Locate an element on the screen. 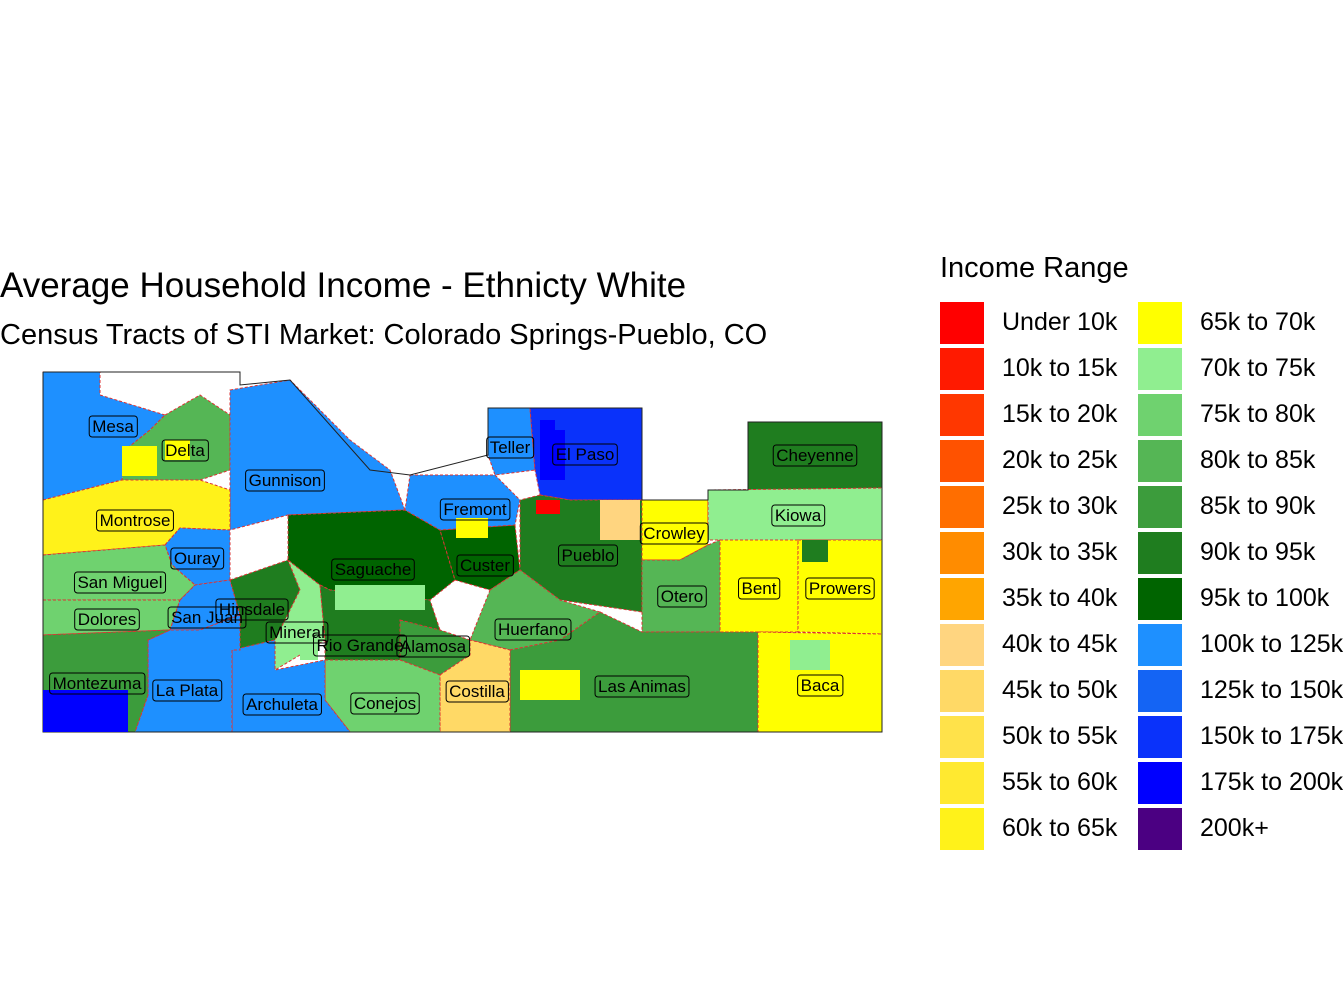 This screenshot has width=1344, height=1008. legend-label: 150k to 175k is located at coordinates (1272, 736).